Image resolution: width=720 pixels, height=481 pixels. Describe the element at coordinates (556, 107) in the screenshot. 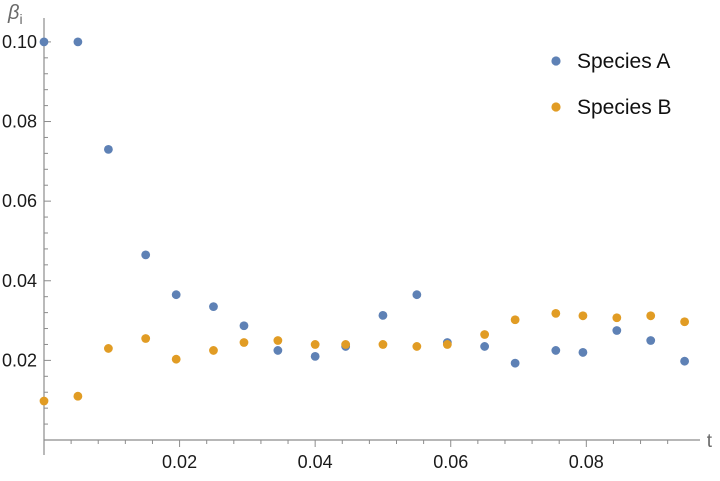

I see `legend-marker-species-b` at that location.